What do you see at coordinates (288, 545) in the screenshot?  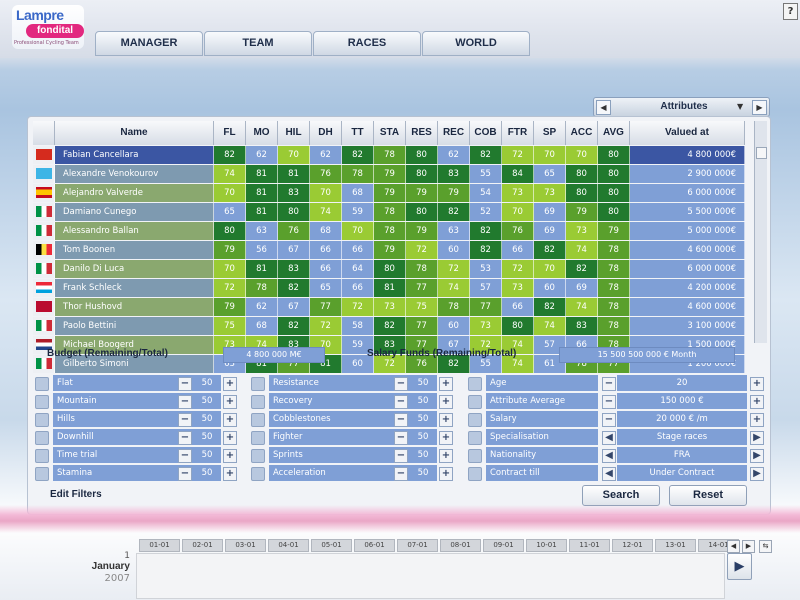 I see `calendar-date: 04-01` at bounding box center [288, 545].